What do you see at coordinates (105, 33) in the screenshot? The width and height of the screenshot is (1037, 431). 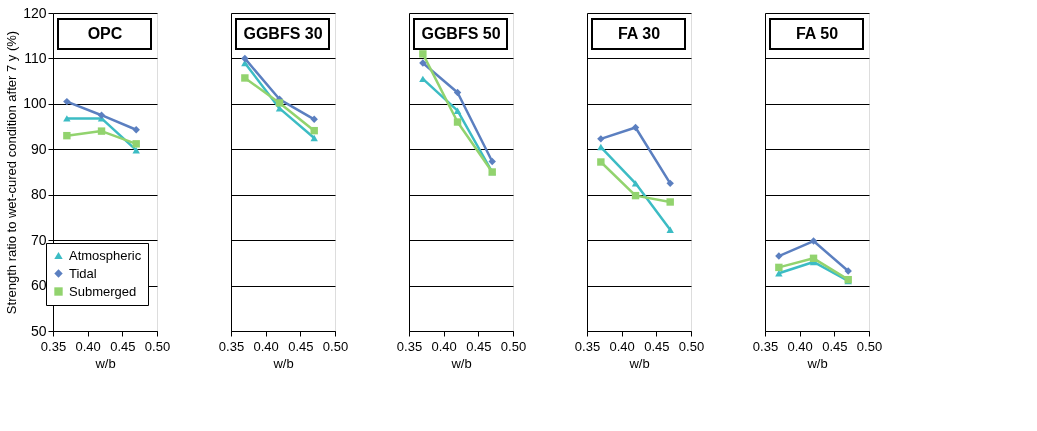 I see `text: OPC` at bounding box center [105, 33].